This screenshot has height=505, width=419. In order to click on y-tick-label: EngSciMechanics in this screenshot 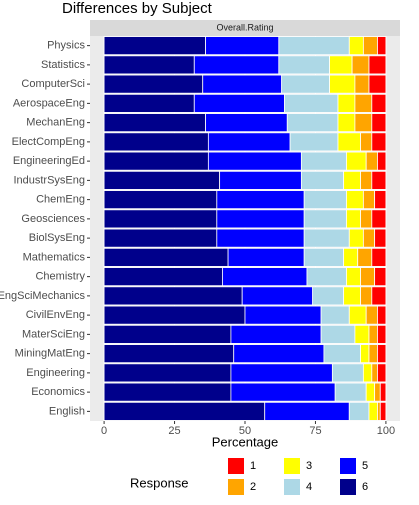, I will do `click(42, 296)`.